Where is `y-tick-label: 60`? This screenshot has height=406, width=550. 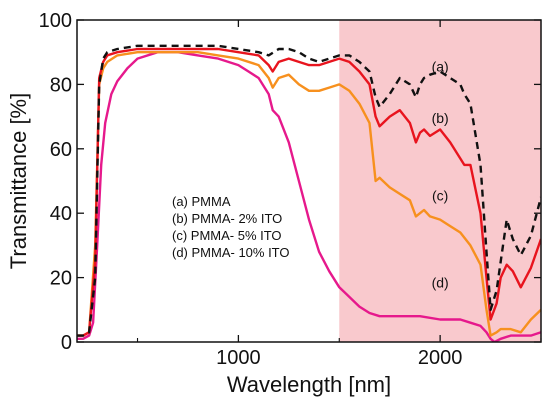 y-tick-label: 60 is located at coordinates (61, 150).